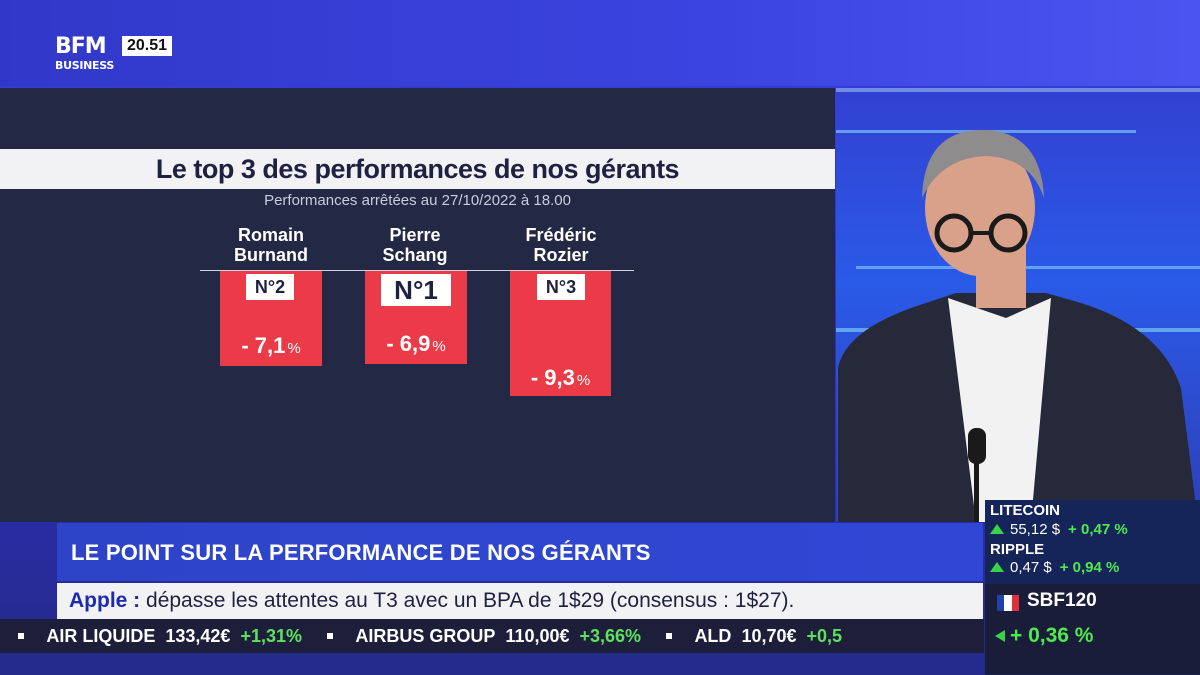 This screenshot has height=675, width=1200. I want to click on performance-number: - 7,1, so click(263, 345).